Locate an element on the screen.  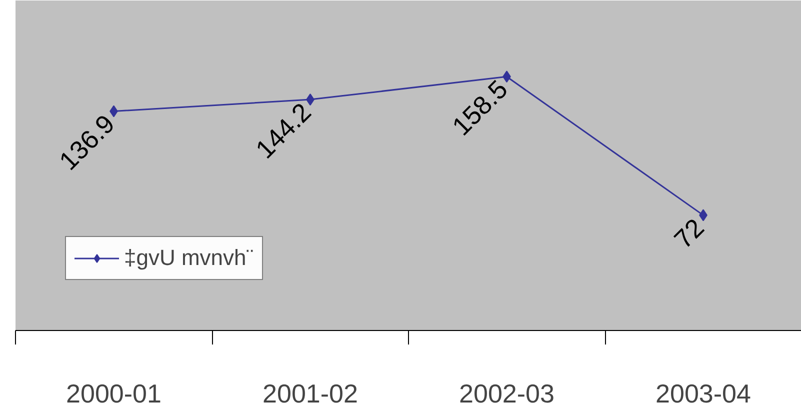
x-tick-label: 2000-01 is located at coordinates (114, 393).